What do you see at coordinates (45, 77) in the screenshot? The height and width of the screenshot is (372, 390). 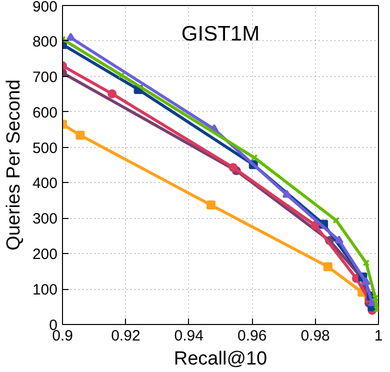 I see `y-tick-label: 700` at bounding box center [45, 77].